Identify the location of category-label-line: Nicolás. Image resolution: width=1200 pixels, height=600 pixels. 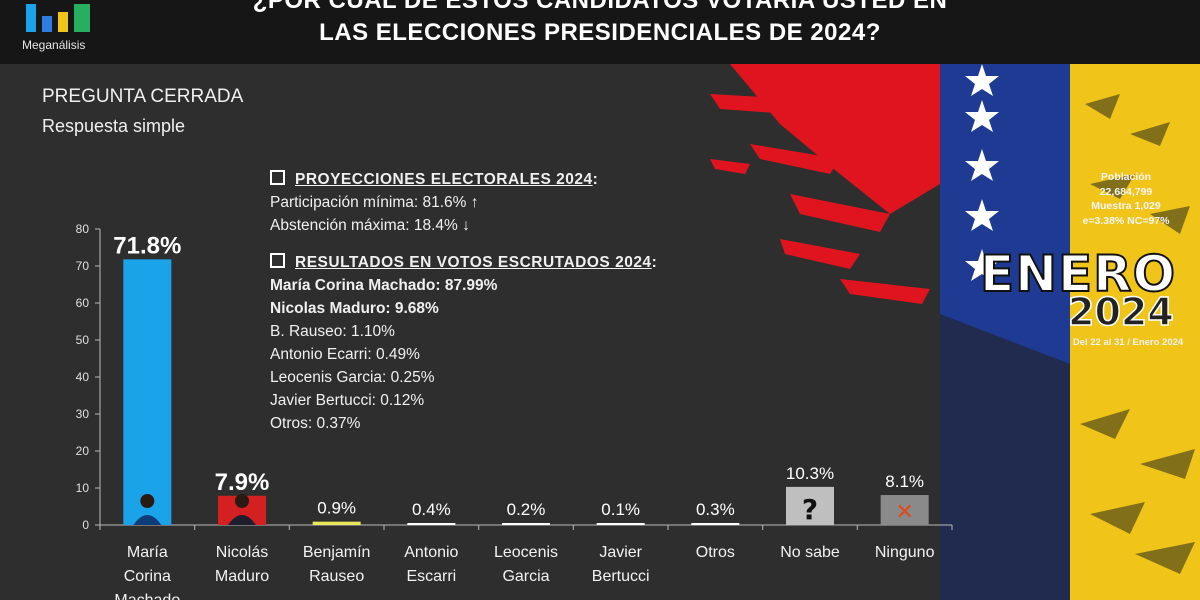
(242, 552).